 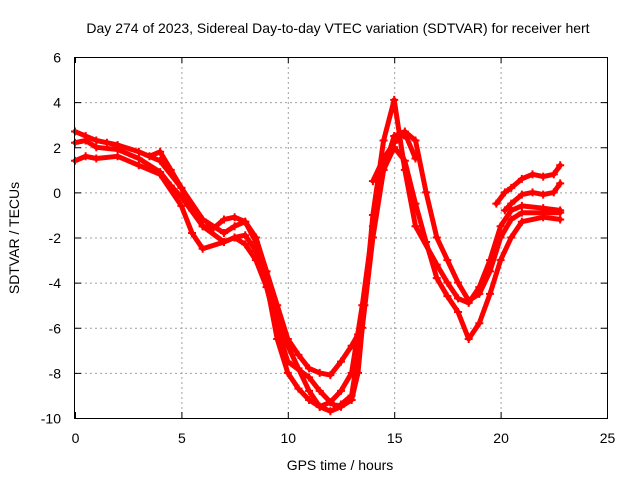 What do you see at coordinates (55, 238) in the screenshot?
I see `y-tick-label: -2` at bounding box center [55, 238].